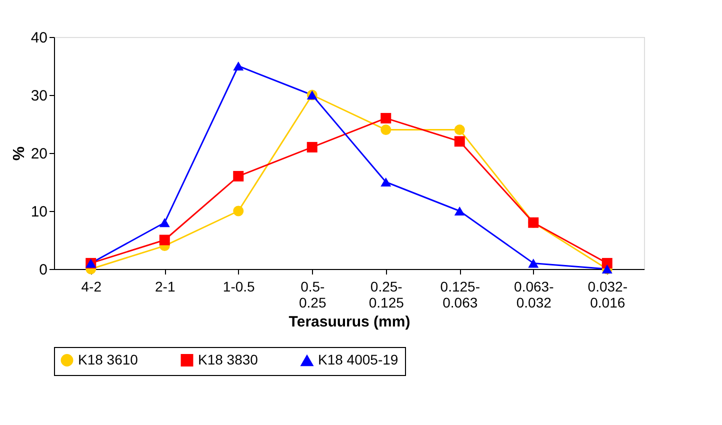  I want to click on x-axis-title: Terasuurus (mm), so click(349, 322).